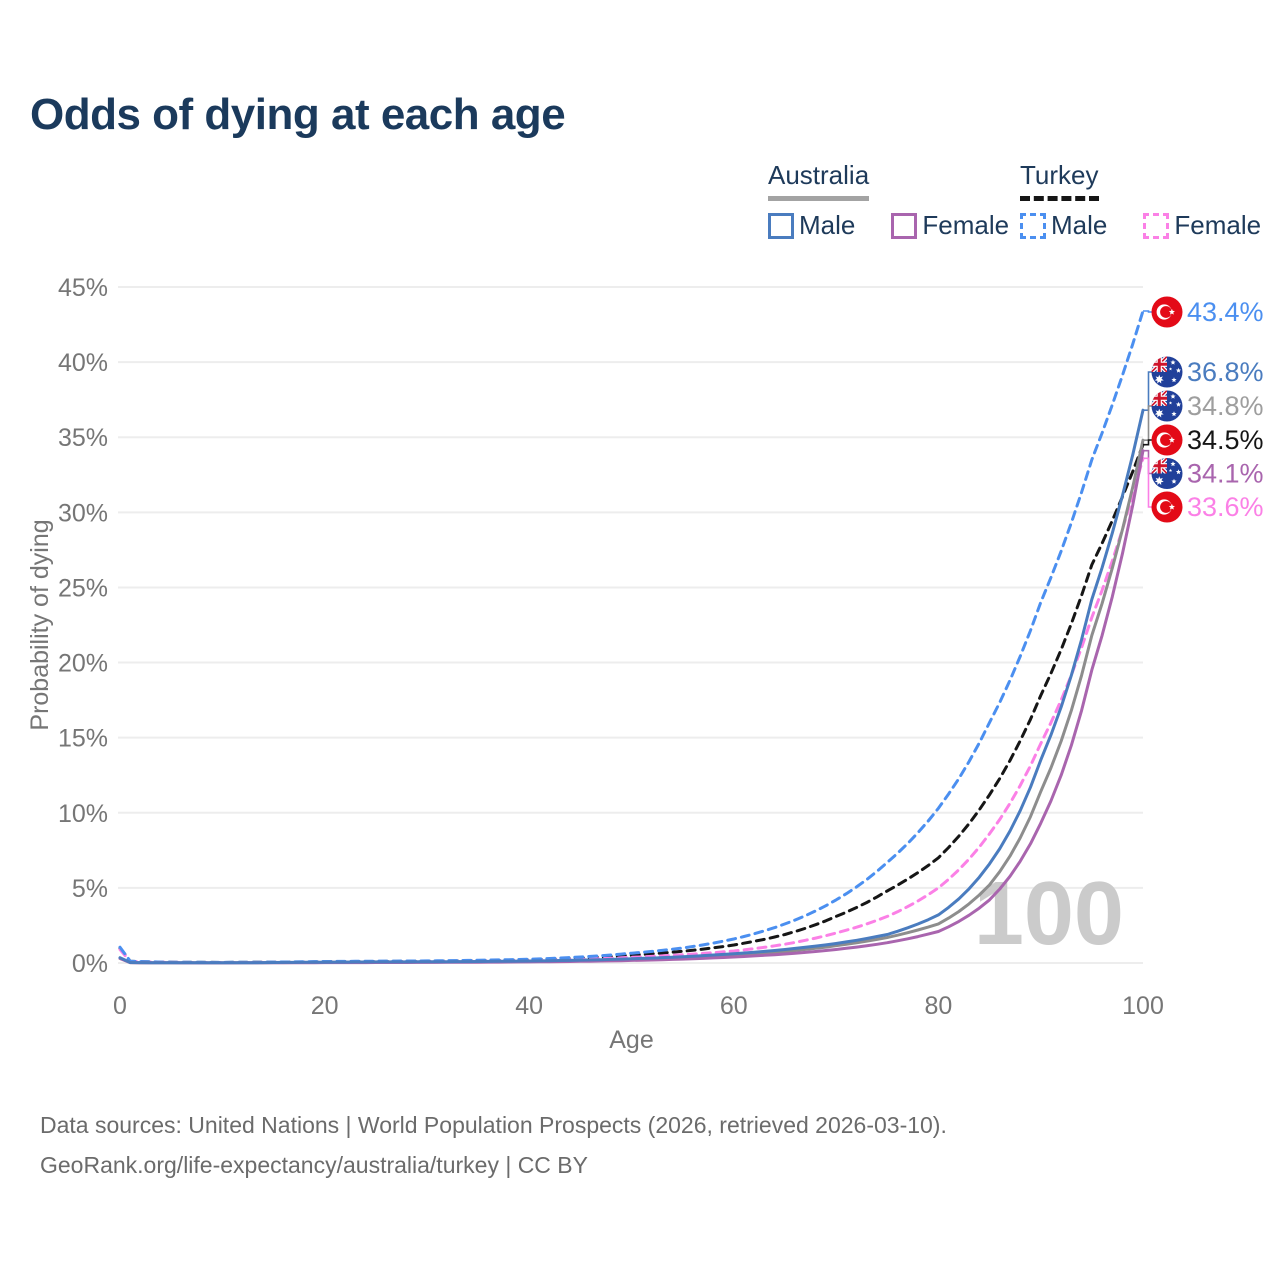 Image resolution: width=1280 pixels, height=1280 pixels. Describe the element at coordinates (1148, 482) in the screenshot. I see `end-label-connector-turkey_female` at that location.